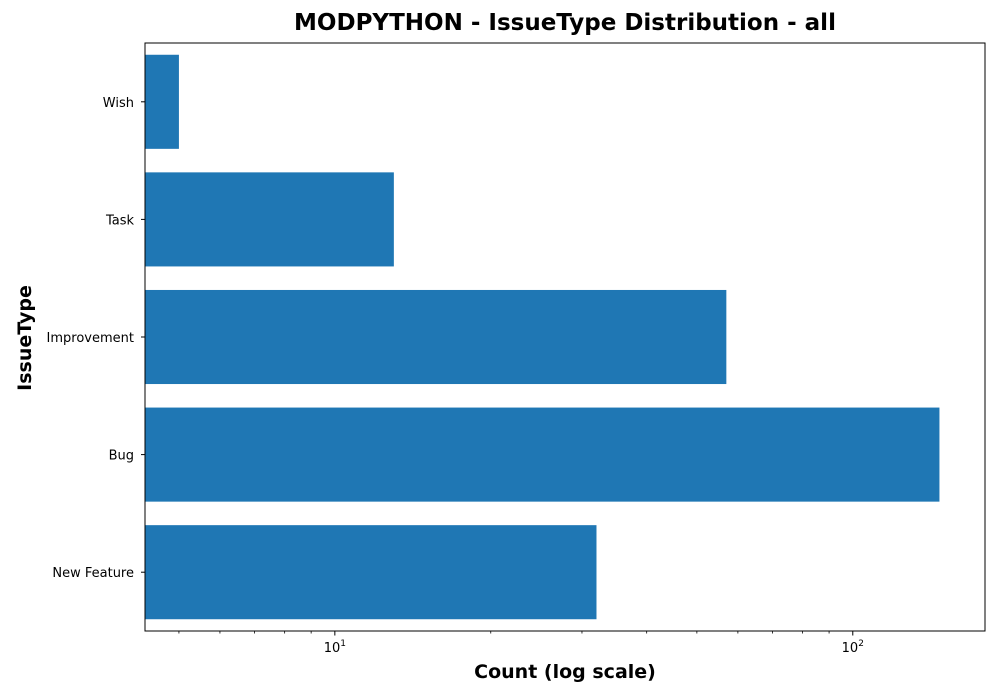  What do you see at coordinates (93, 573) in the screenshot?
I see `y-tick-label: New Feature` at bounding box center [93, 573].